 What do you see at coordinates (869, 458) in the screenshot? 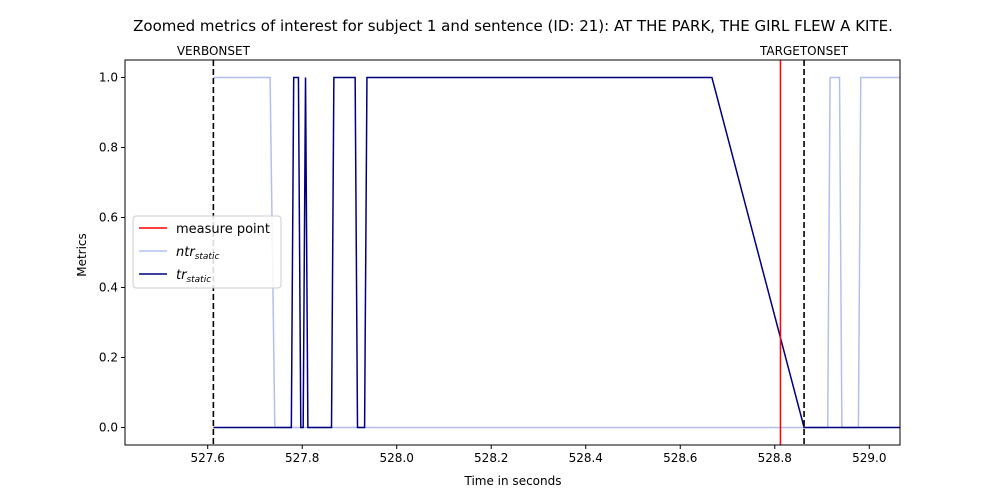
I see `x-tick-label: 529.0` at bounding box center [869, 458].